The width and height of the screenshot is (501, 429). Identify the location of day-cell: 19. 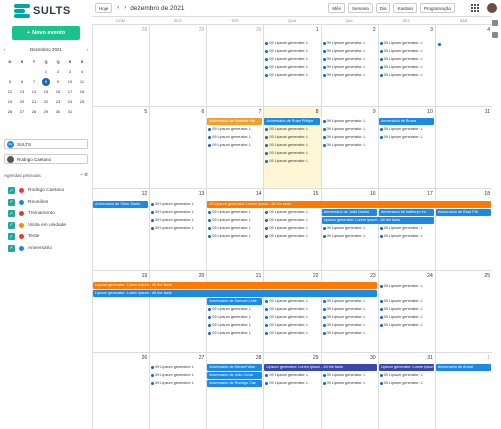
(120, 311).